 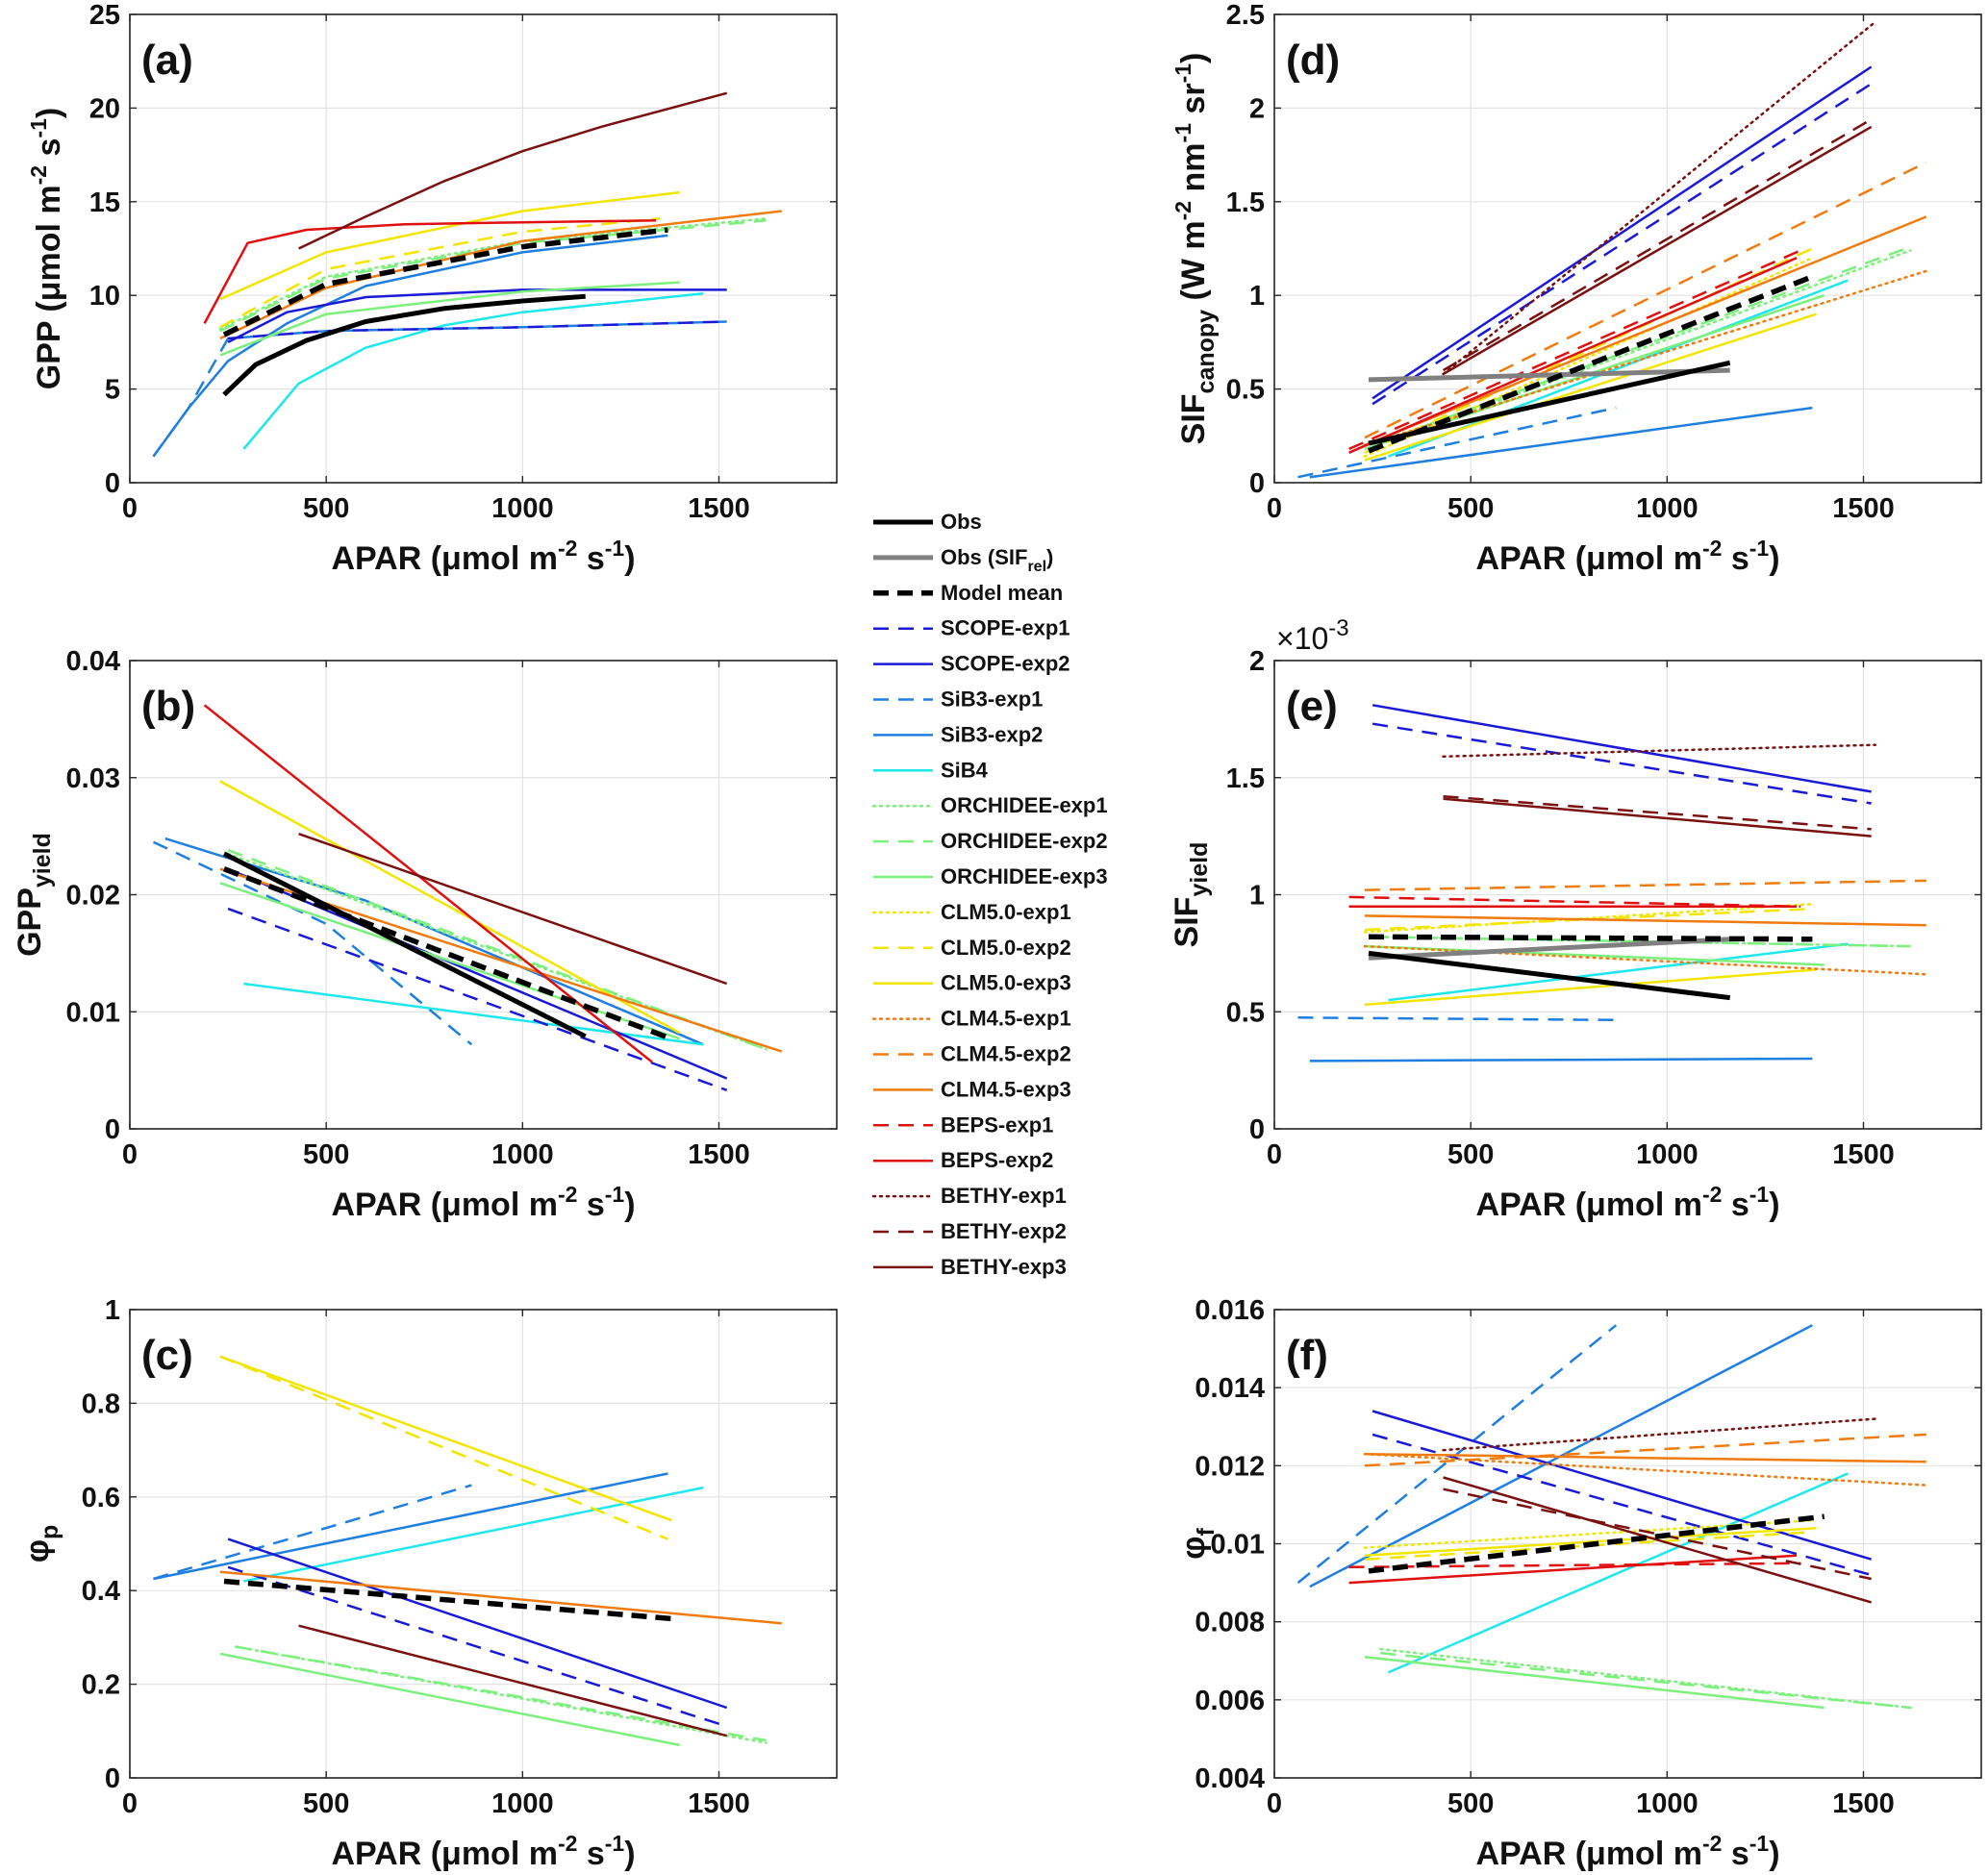 I want to click on legend-label: Obs (SIFrel), so click(x=997, y=560).